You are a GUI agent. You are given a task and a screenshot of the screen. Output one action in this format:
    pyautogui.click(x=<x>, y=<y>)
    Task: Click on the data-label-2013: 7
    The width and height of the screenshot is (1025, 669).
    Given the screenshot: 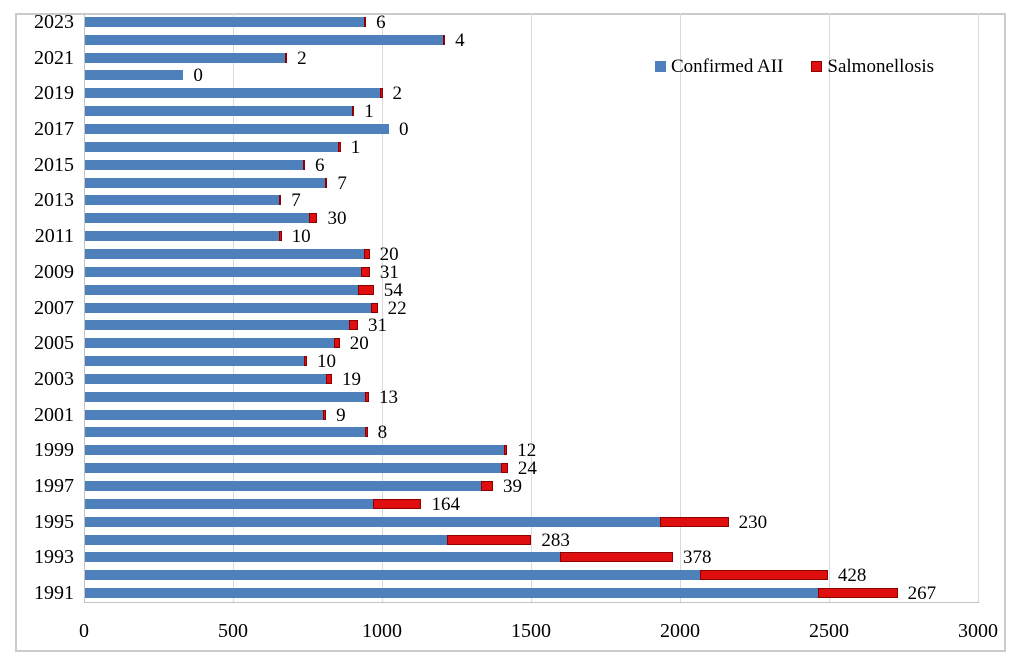 What is the action you would take?
    pyautogui.click(x=296, y=201)
    